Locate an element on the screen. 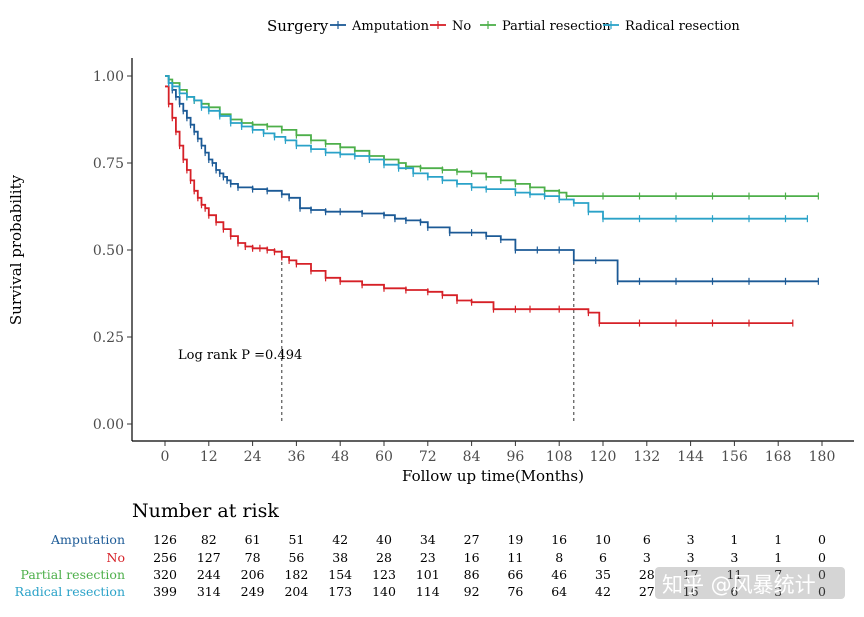  risk-count: 204 is located at coordinates (296, 591).